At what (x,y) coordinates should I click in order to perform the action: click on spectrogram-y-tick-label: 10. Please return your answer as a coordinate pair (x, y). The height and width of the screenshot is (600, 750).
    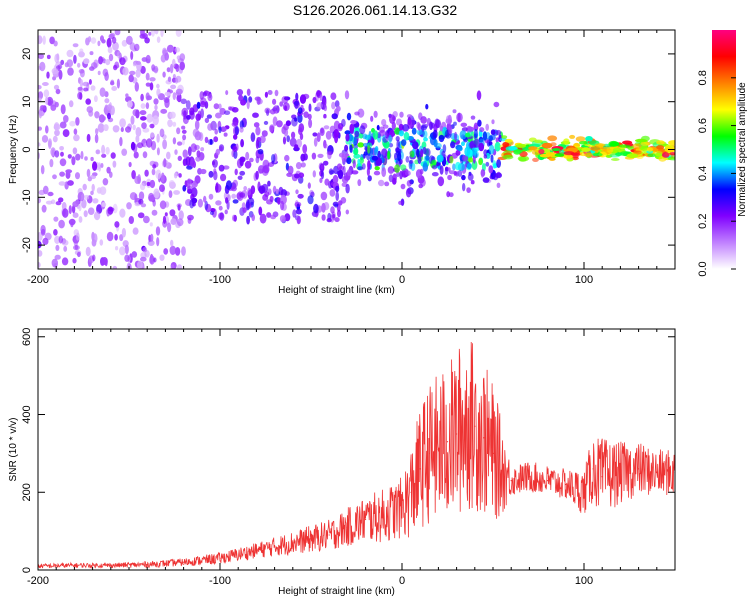
    Looking at the image, I should click on (27, 102).